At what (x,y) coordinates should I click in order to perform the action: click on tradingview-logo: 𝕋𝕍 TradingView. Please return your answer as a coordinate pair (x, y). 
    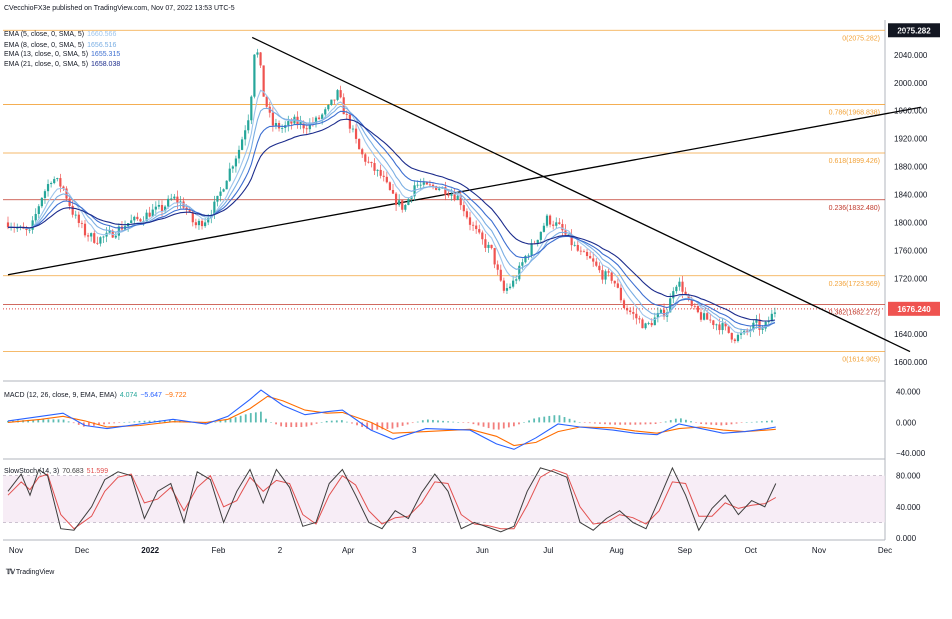
    Looking at the image, I should click on (30, 572).